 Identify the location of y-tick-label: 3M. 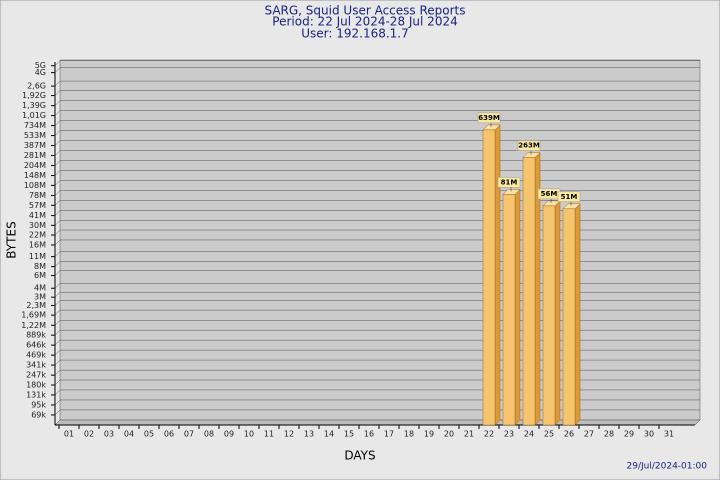
(40, 297).